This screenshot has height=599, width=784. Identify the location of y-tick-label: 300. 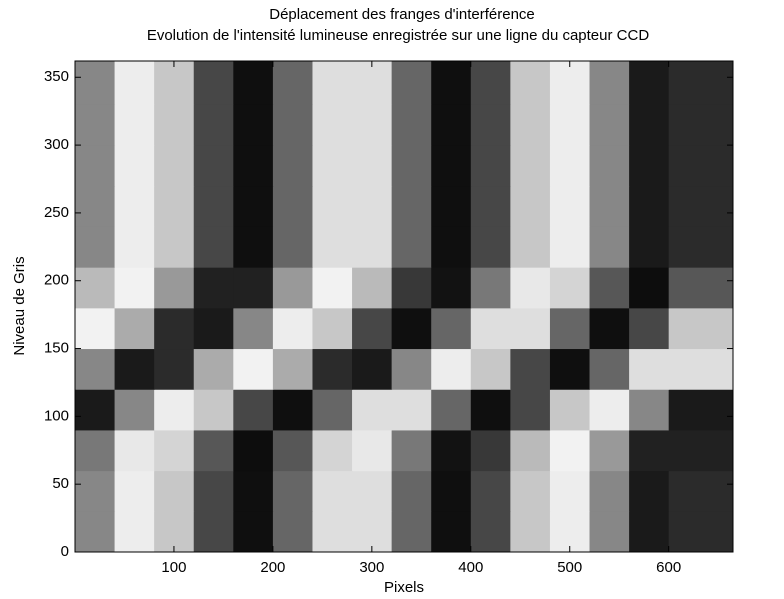
(56, 144).